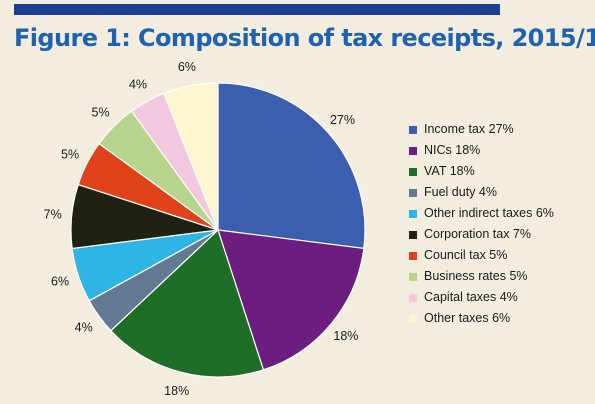 The image size is (595, 404). I want to click on legend-item: Other taxes 6%, so click(499, 318).